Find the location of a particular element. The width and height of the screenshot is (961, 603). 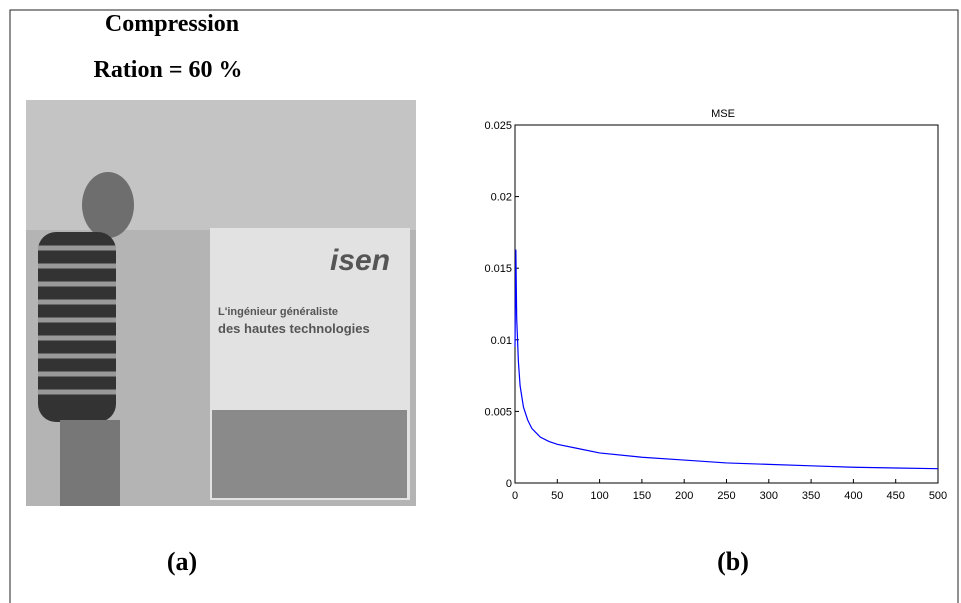

x-tick-label: 450 is located at coordinates (896, 496).